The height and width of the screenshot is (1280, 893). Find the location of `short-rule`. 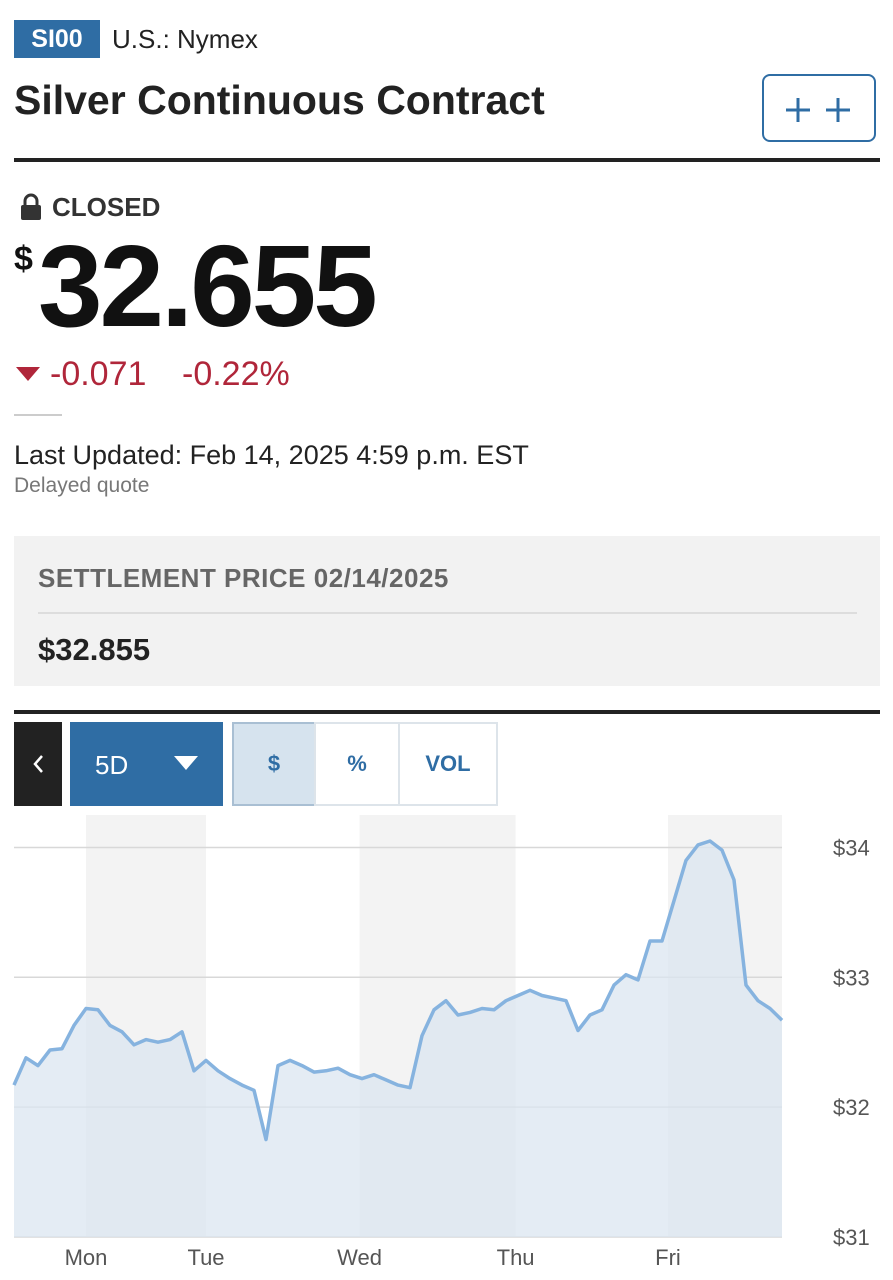

short-rule is located at coordinates (38, 415).